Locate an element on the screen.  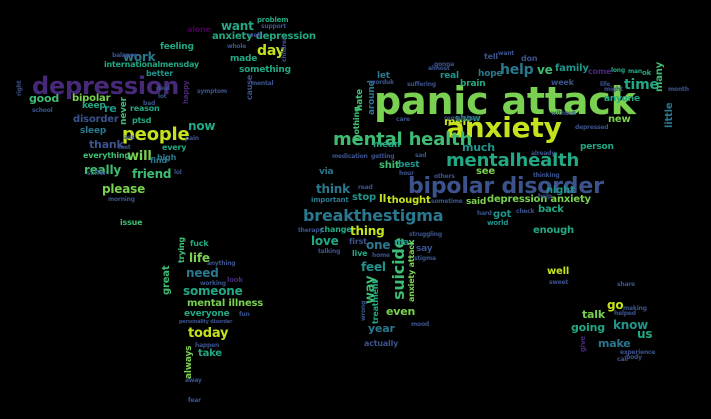
cloud-word-family: family is located at coordinates (572, 68).